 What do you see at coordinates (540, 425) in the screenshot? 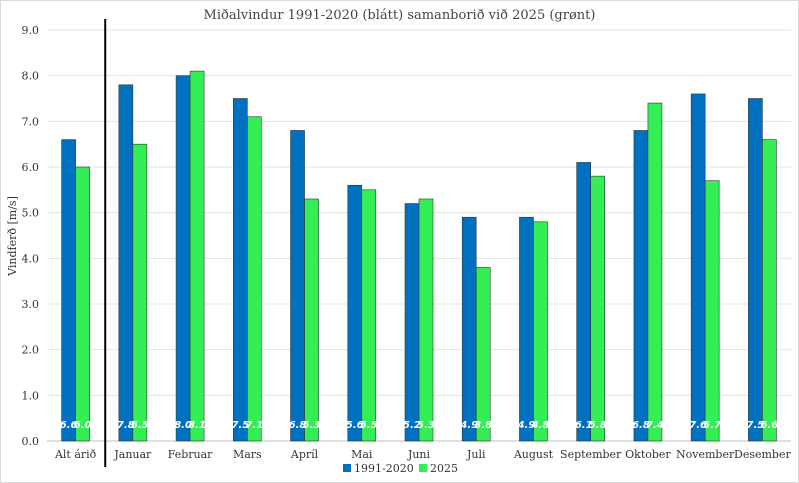
I see `data-label: 4.8` at bounding box center [540, 425].